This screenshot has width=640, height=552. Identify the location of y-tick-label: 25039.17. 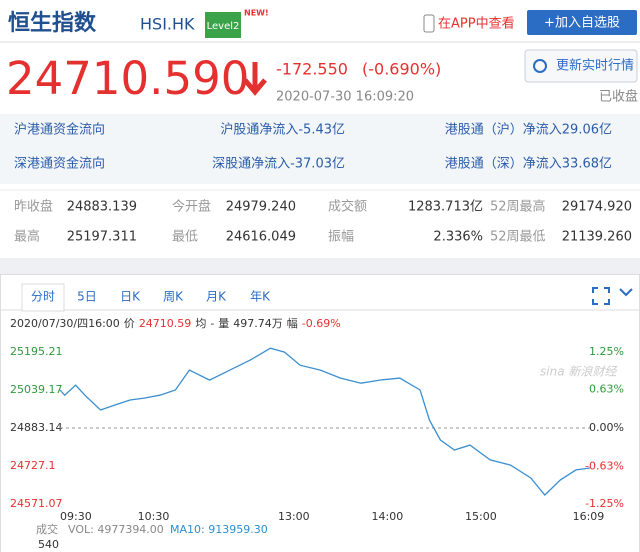
(36, 389).